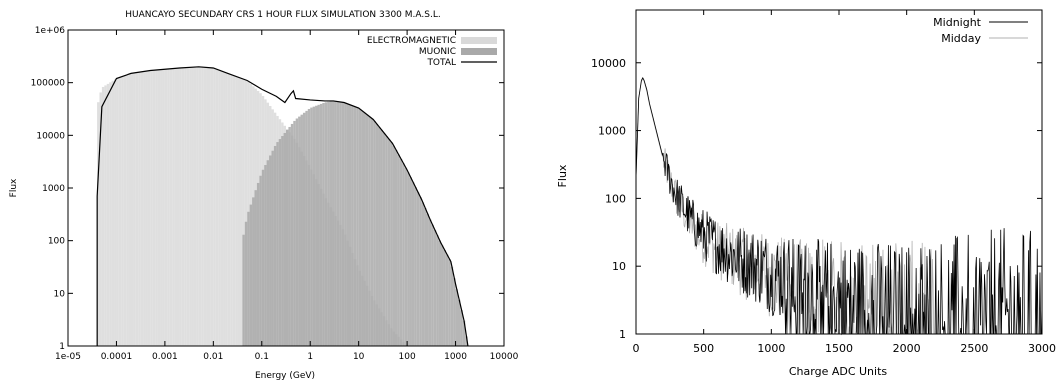  What do you see at coordinates (411, 41) in the screenshot?
I see `legend-label: ELECTROMAGNETIC` at bounding box center [411, 41].